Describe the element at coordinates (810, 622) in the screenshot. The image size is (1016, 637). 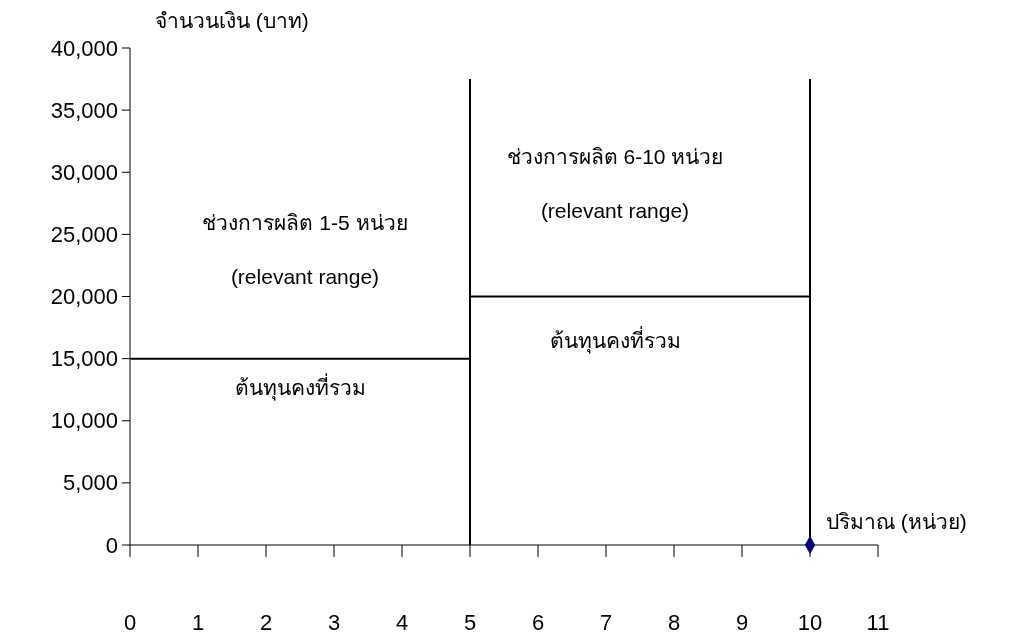
I see `x-tick-label: 10` at that location.